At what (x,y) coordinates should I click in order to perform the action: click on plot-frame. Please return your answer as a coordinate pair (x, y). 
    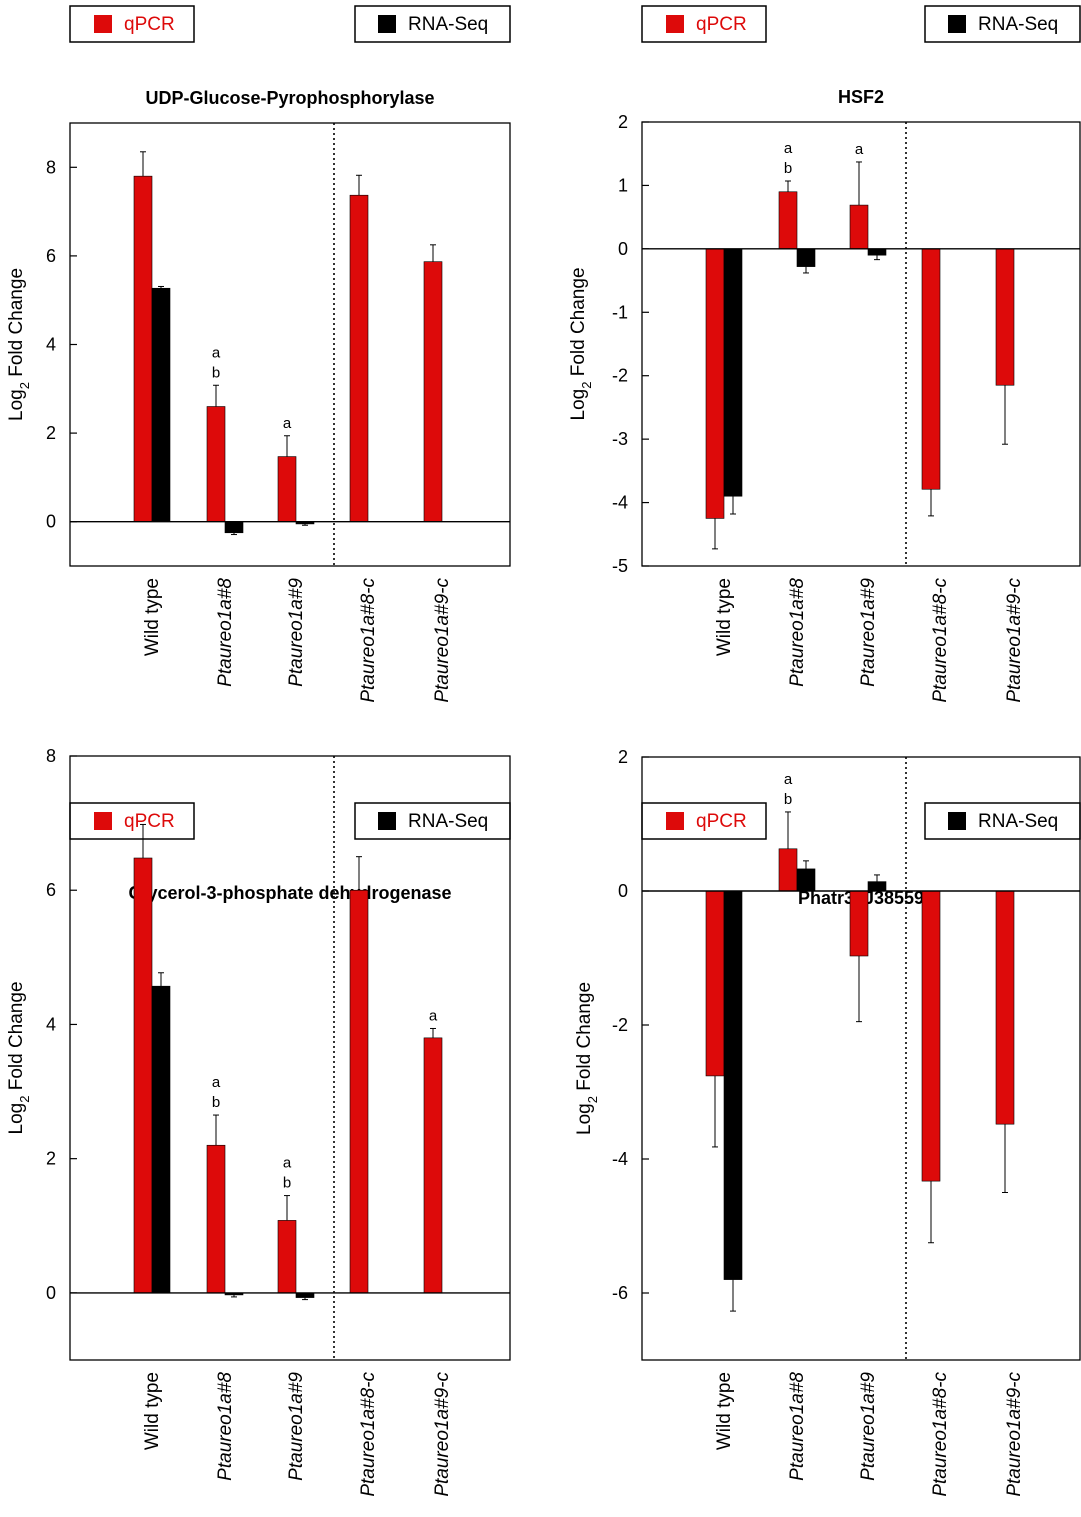
    Looking at the image, I should click on (861, 344).